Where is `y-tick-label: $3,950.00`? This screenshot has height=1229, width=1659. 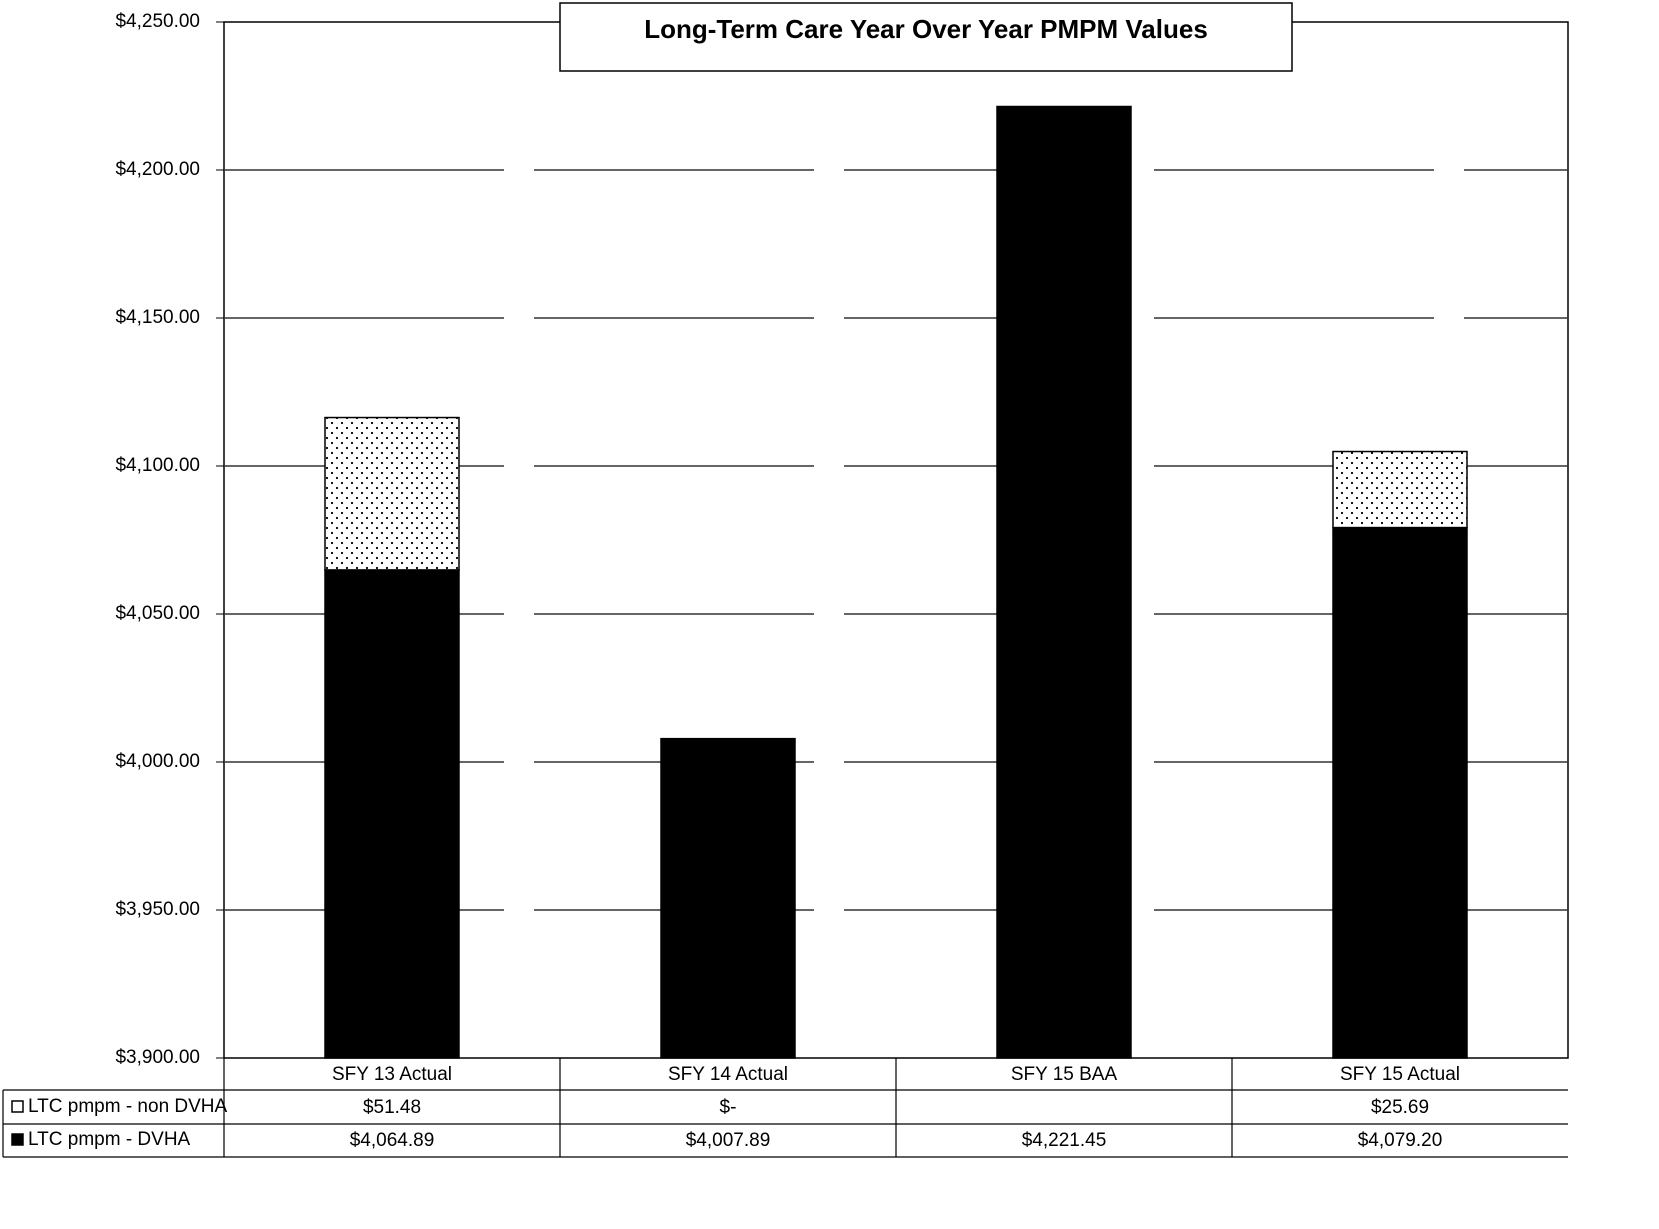
y-tick-label: $3,950.00 is located at coordinates (157, 909).